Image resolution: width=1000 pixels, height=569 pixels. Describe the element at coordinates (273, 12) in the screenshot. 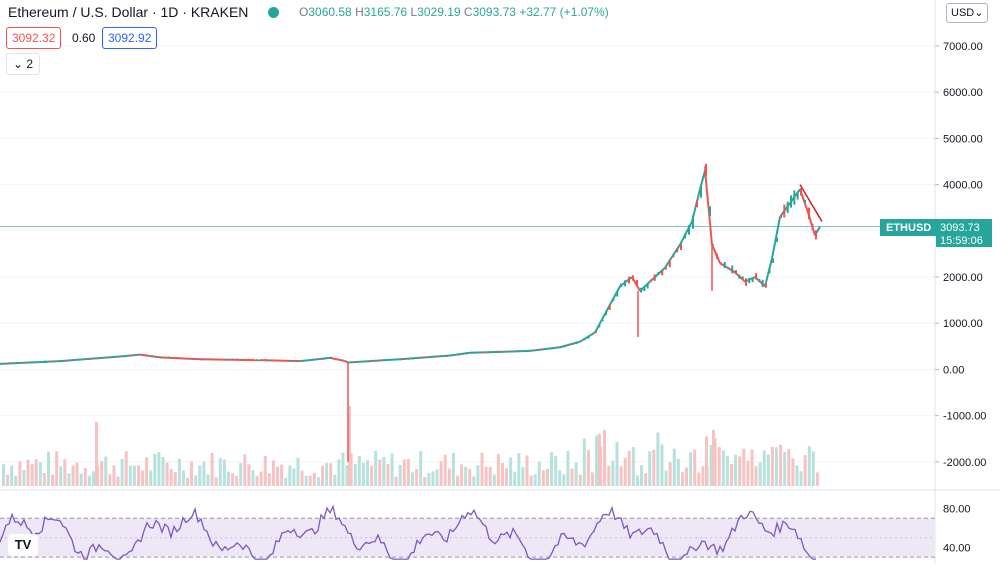

I see `visibility-eye-icon` at that location.